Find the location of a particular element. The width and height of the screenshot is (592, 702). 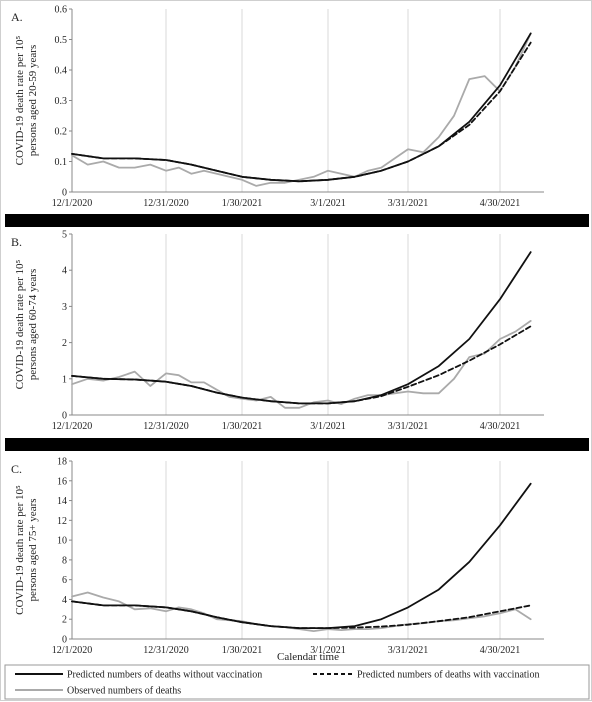

y-tick-label: 8 is located at coordinates (64, 560).